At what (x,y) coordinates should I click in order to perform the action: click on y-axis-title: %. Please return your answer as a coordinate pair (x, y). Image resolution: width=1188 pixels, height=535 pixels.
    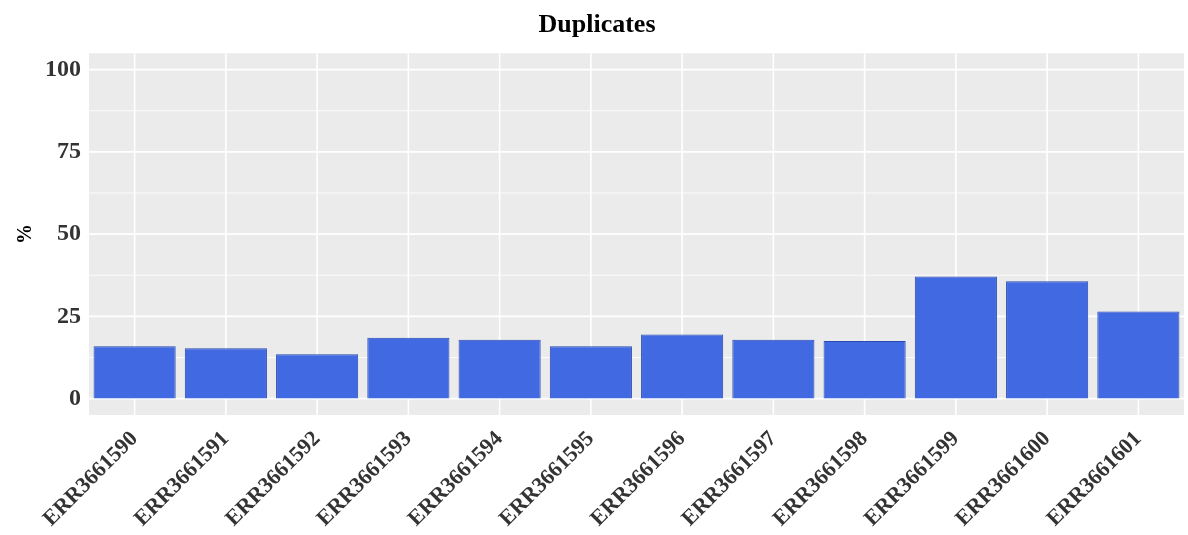
    Looking at the image, I should click on (24, 234).